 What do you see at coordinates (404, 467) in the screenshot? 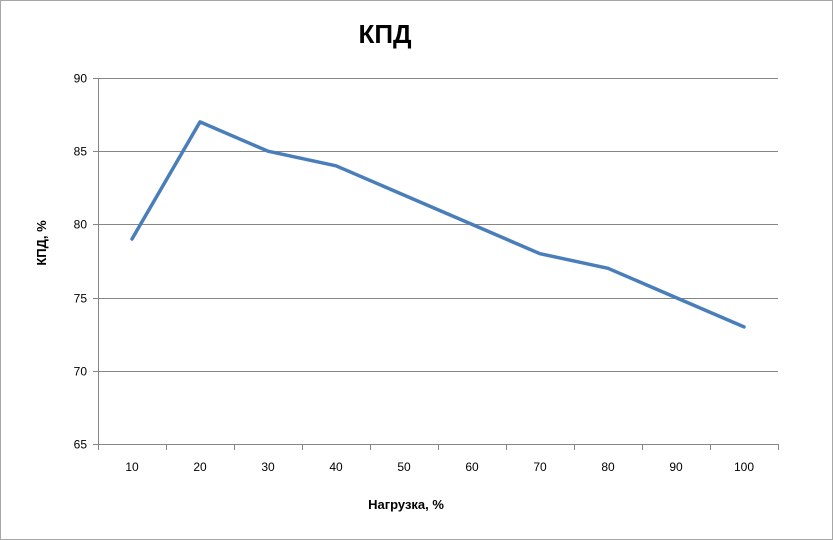
I see `x-tick-label: 50` at bounding box center [404, 467].